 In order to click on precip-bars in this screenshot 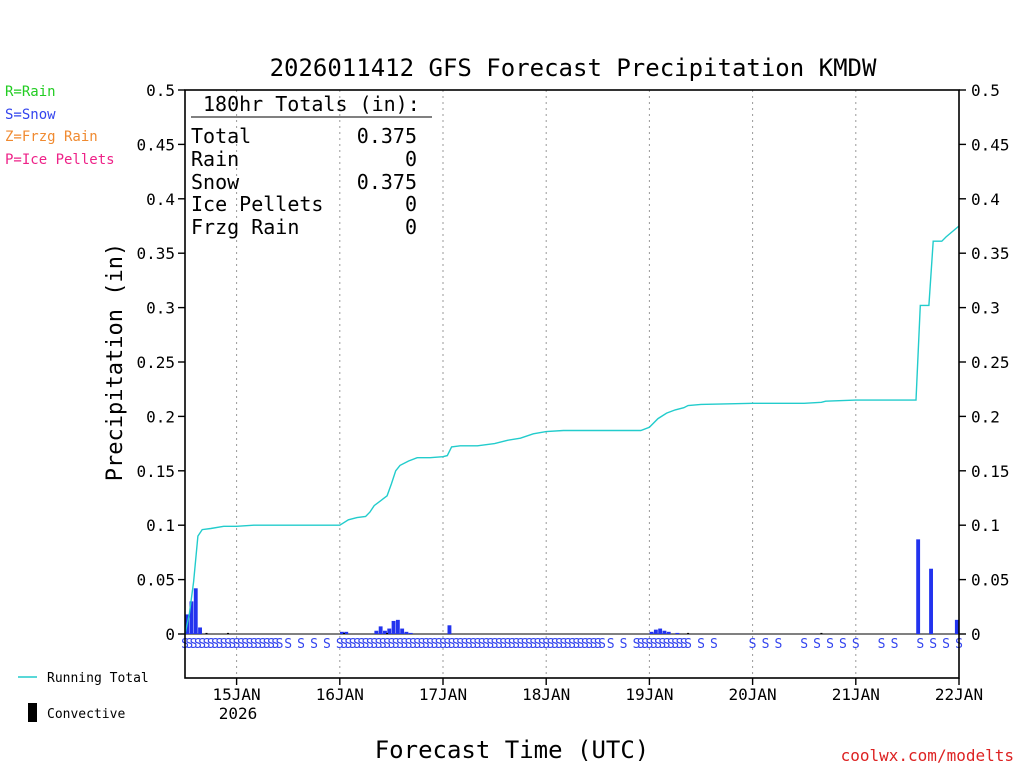, I will do `click(572, 586)`.